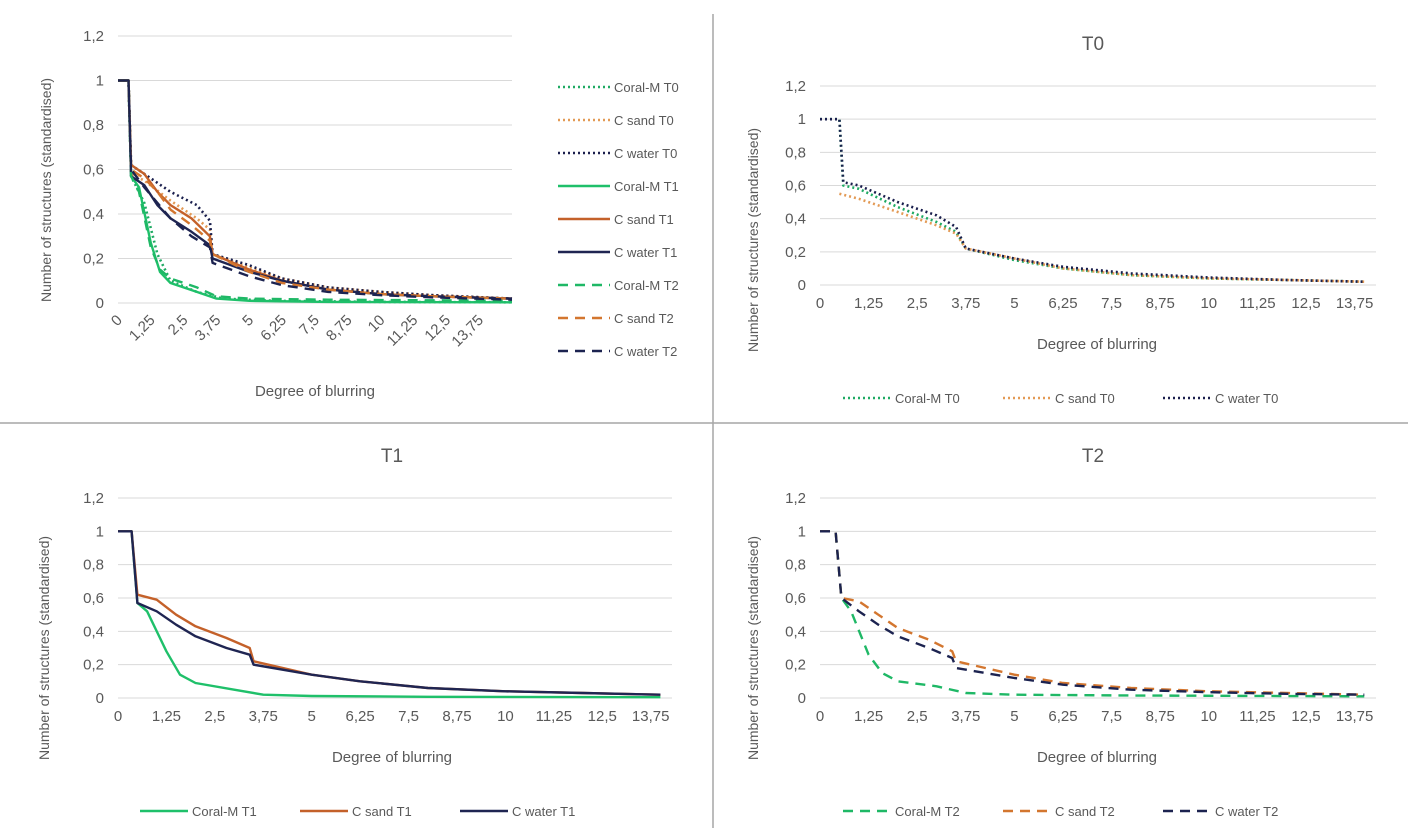  I want to click on legend-label: Coral-M T0, so click(646, 87).